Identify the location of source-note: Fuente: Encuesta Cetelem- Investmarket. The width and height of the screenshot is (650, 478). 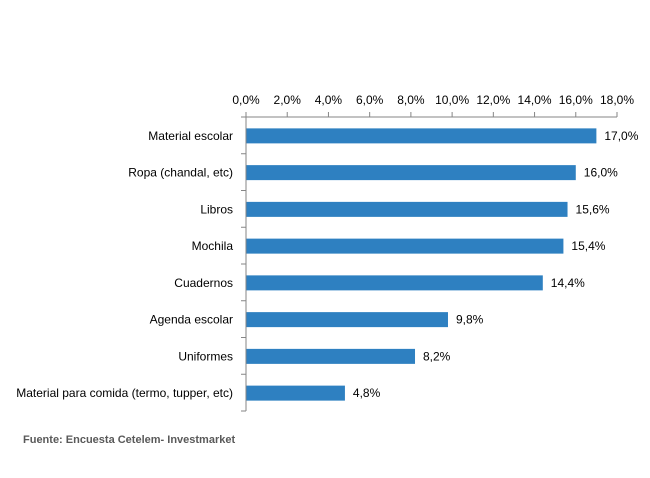
(129, 440).